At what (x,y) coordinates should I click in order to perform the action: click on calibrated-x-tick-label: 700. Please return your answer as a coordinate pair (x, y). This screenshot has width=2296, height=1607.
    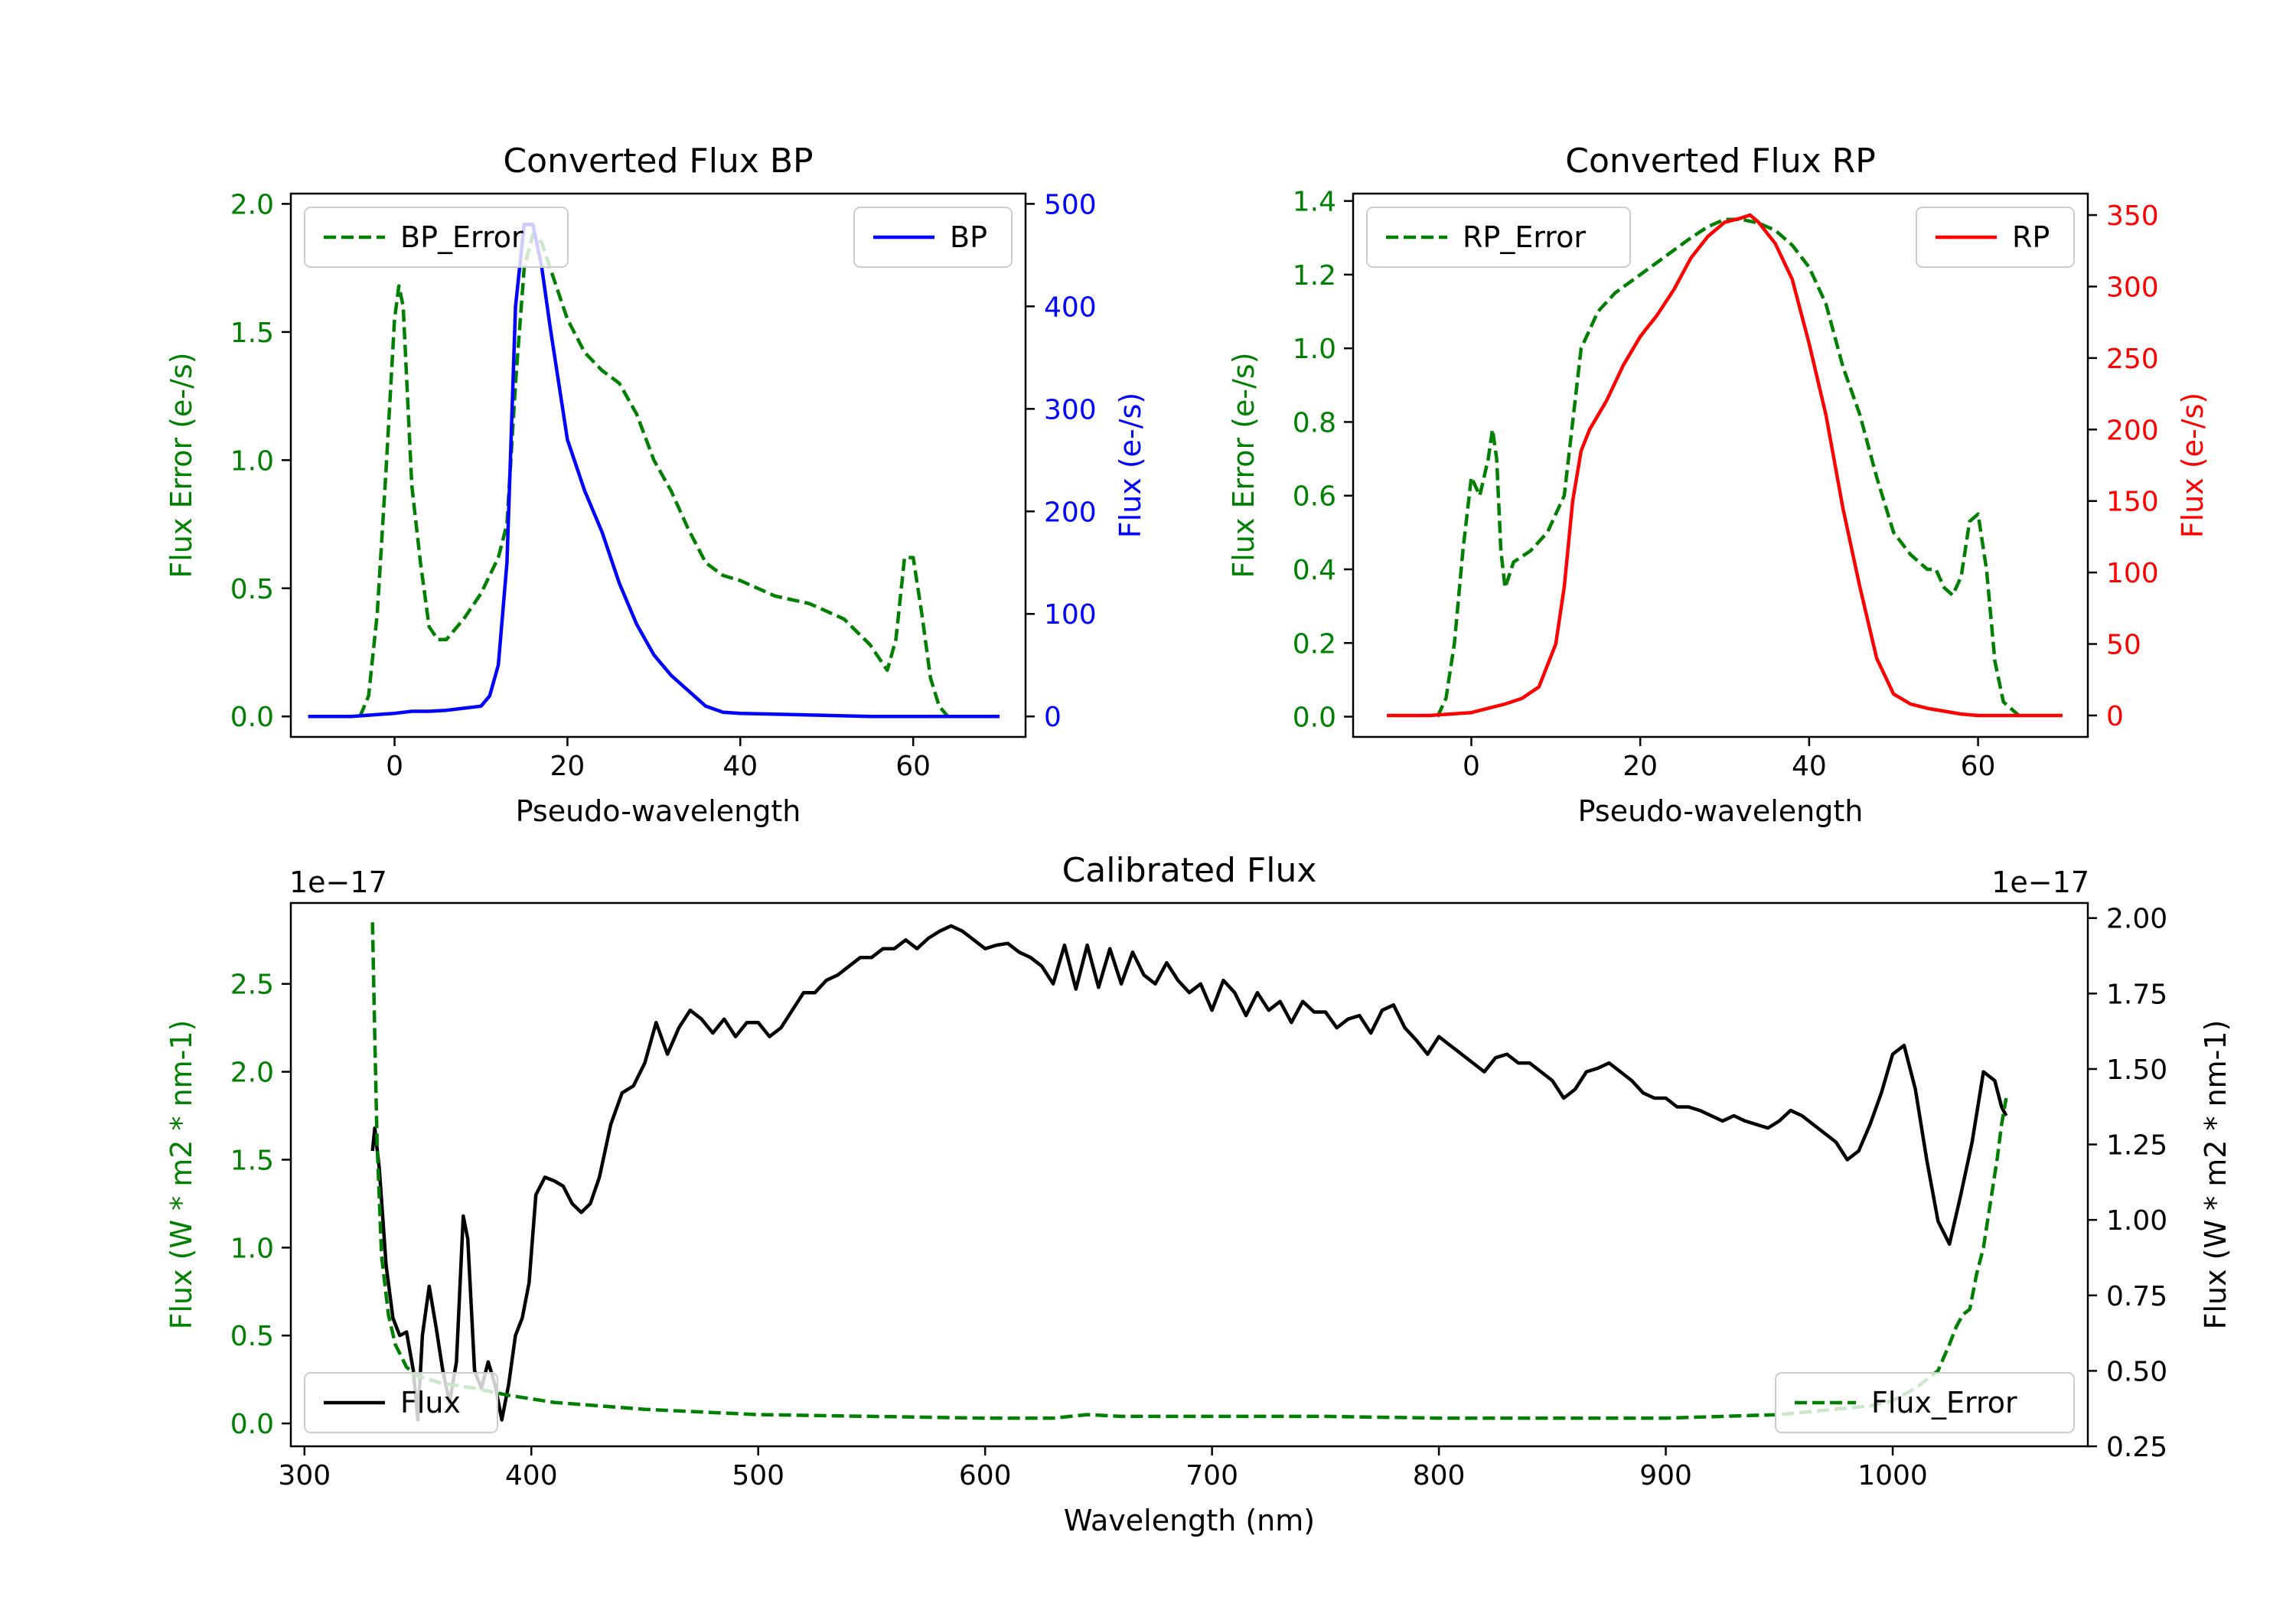
    Looking at the image, I should click on (1212, 1476).